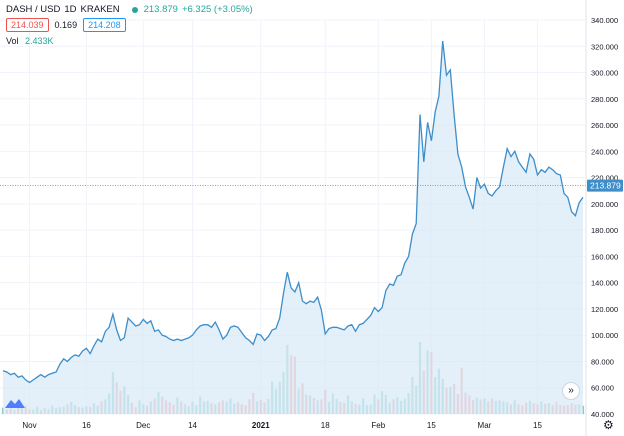  I want to click on gear-icon: ⚙, so click(608, 425).